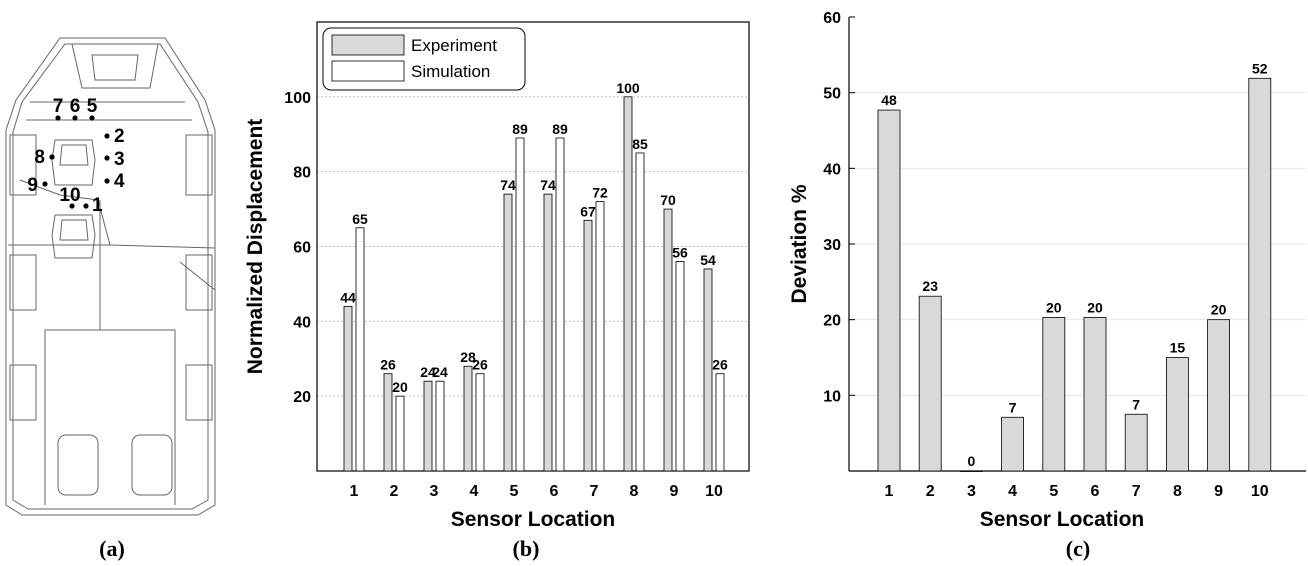 This screenshot has width=1308, height=566. What do you see at coordinates (119, 136) in the screenshot?
I see `sensor-label-2: 2` at bounding box center [119, 136].